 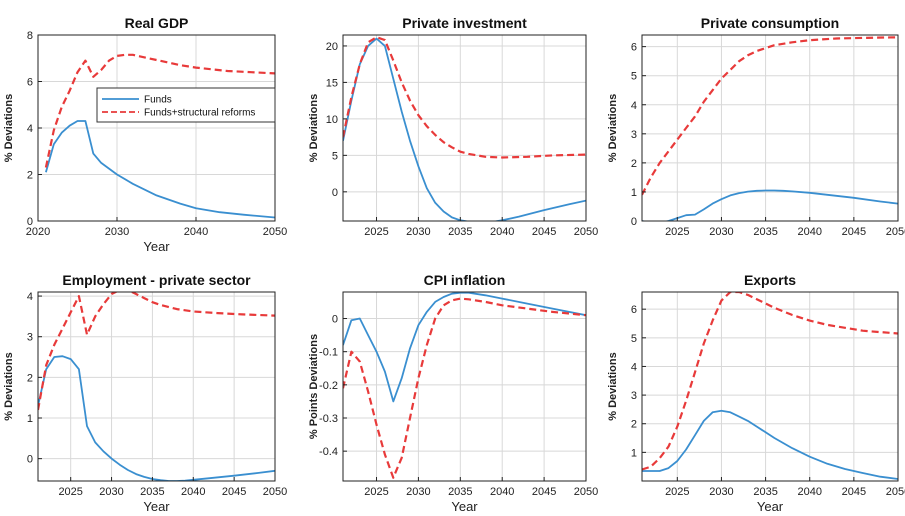 I want to click on legend-box, so click(x=186, y=105).